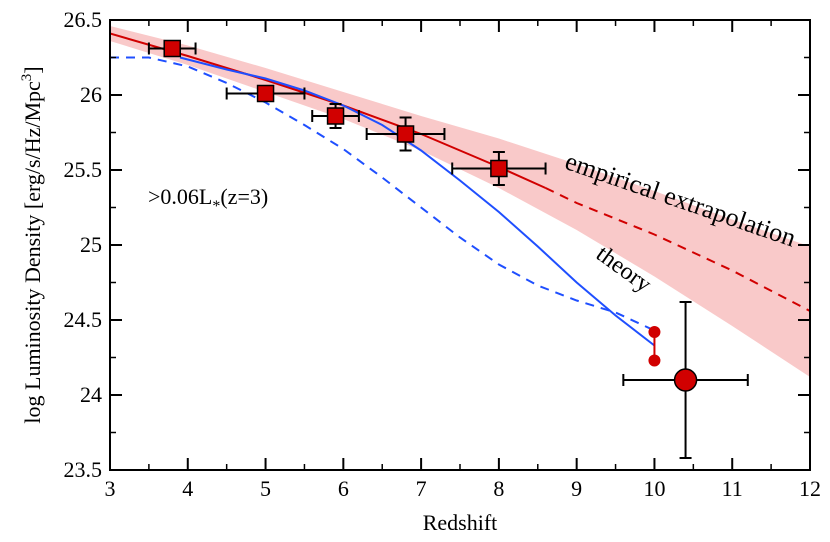  I want to click on annotation-suffix: (z=3), so click(244, 196).